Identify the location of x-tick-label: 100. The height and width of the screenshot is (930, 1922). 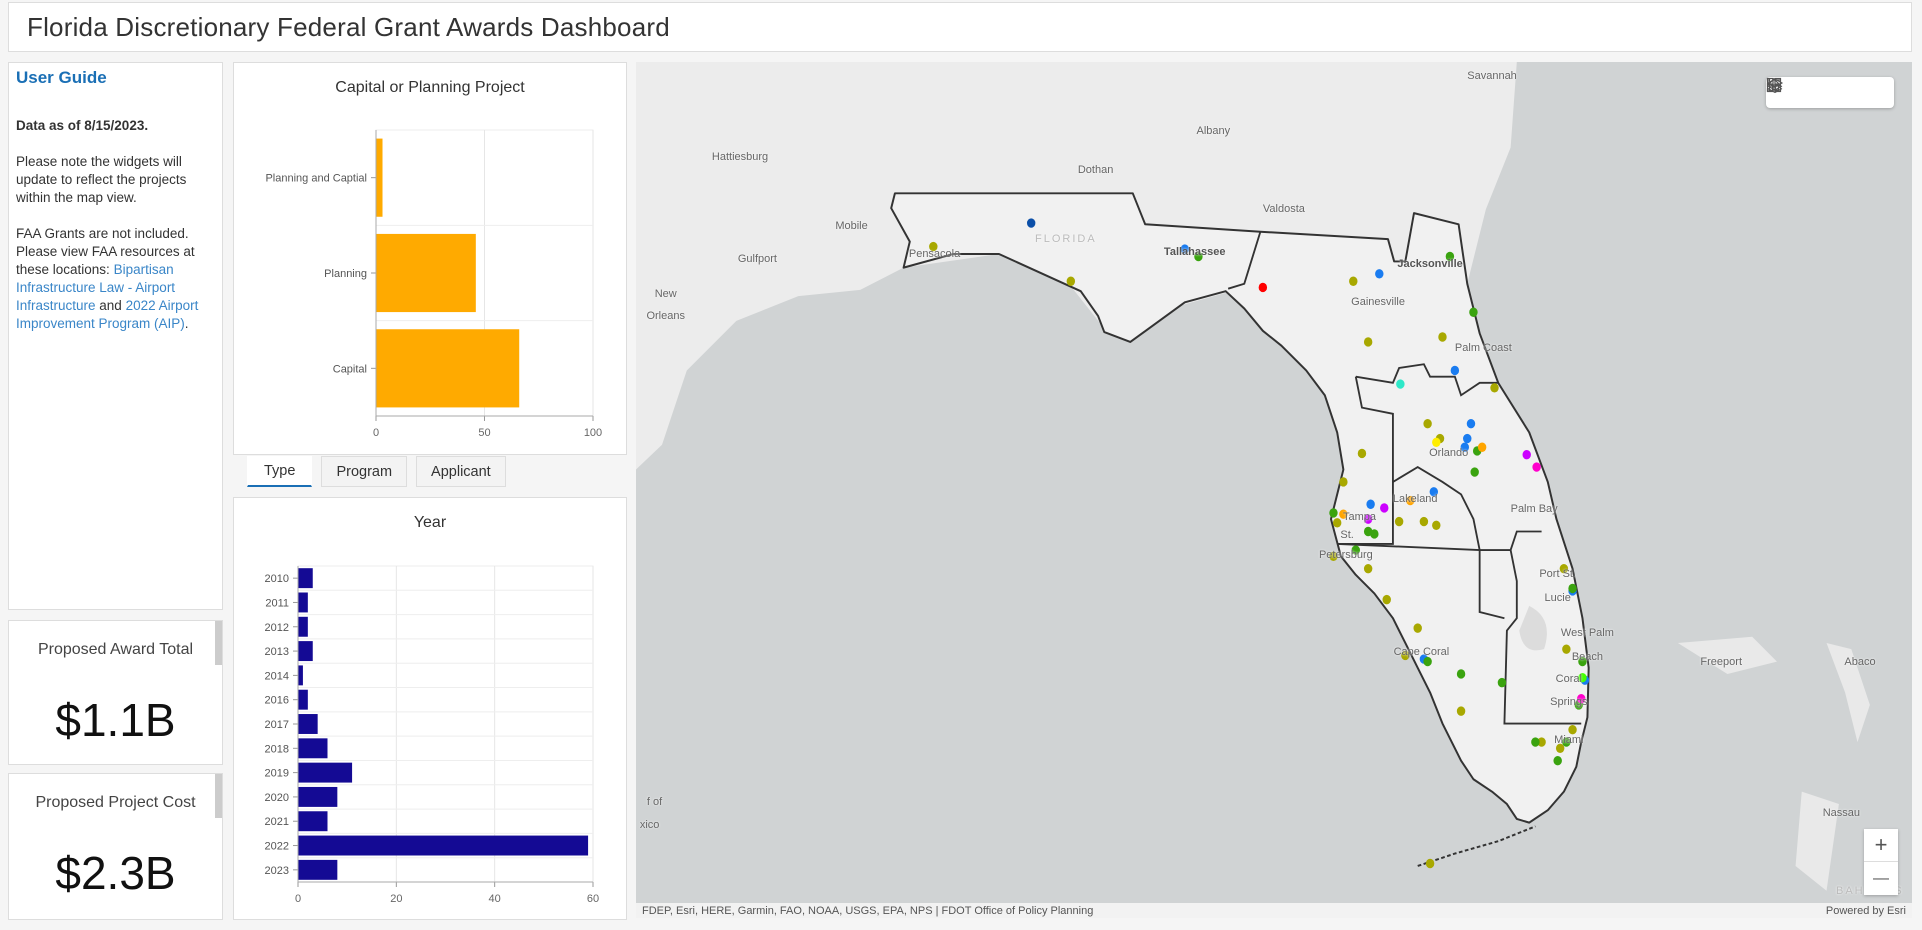
(593, 433).